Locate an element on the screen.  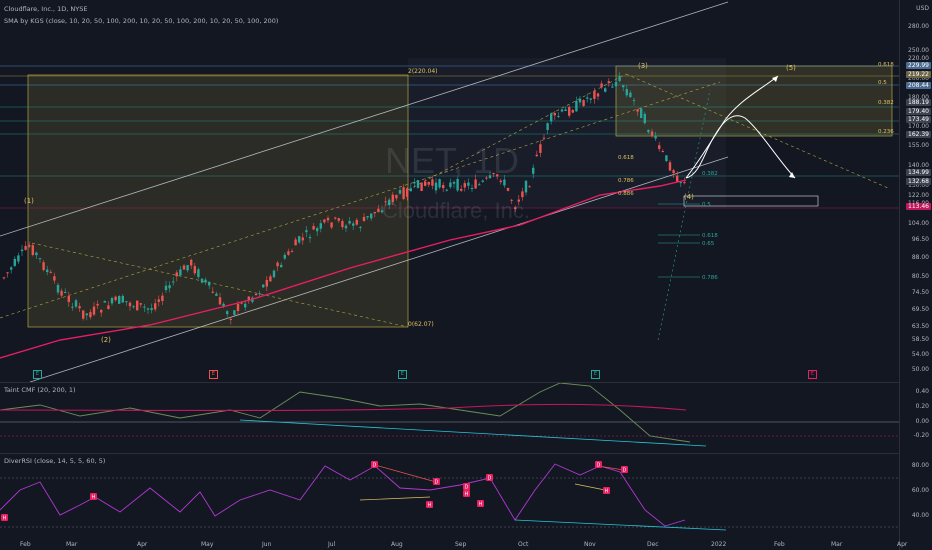
time-label: Apr is located at coordinates (902, 544).